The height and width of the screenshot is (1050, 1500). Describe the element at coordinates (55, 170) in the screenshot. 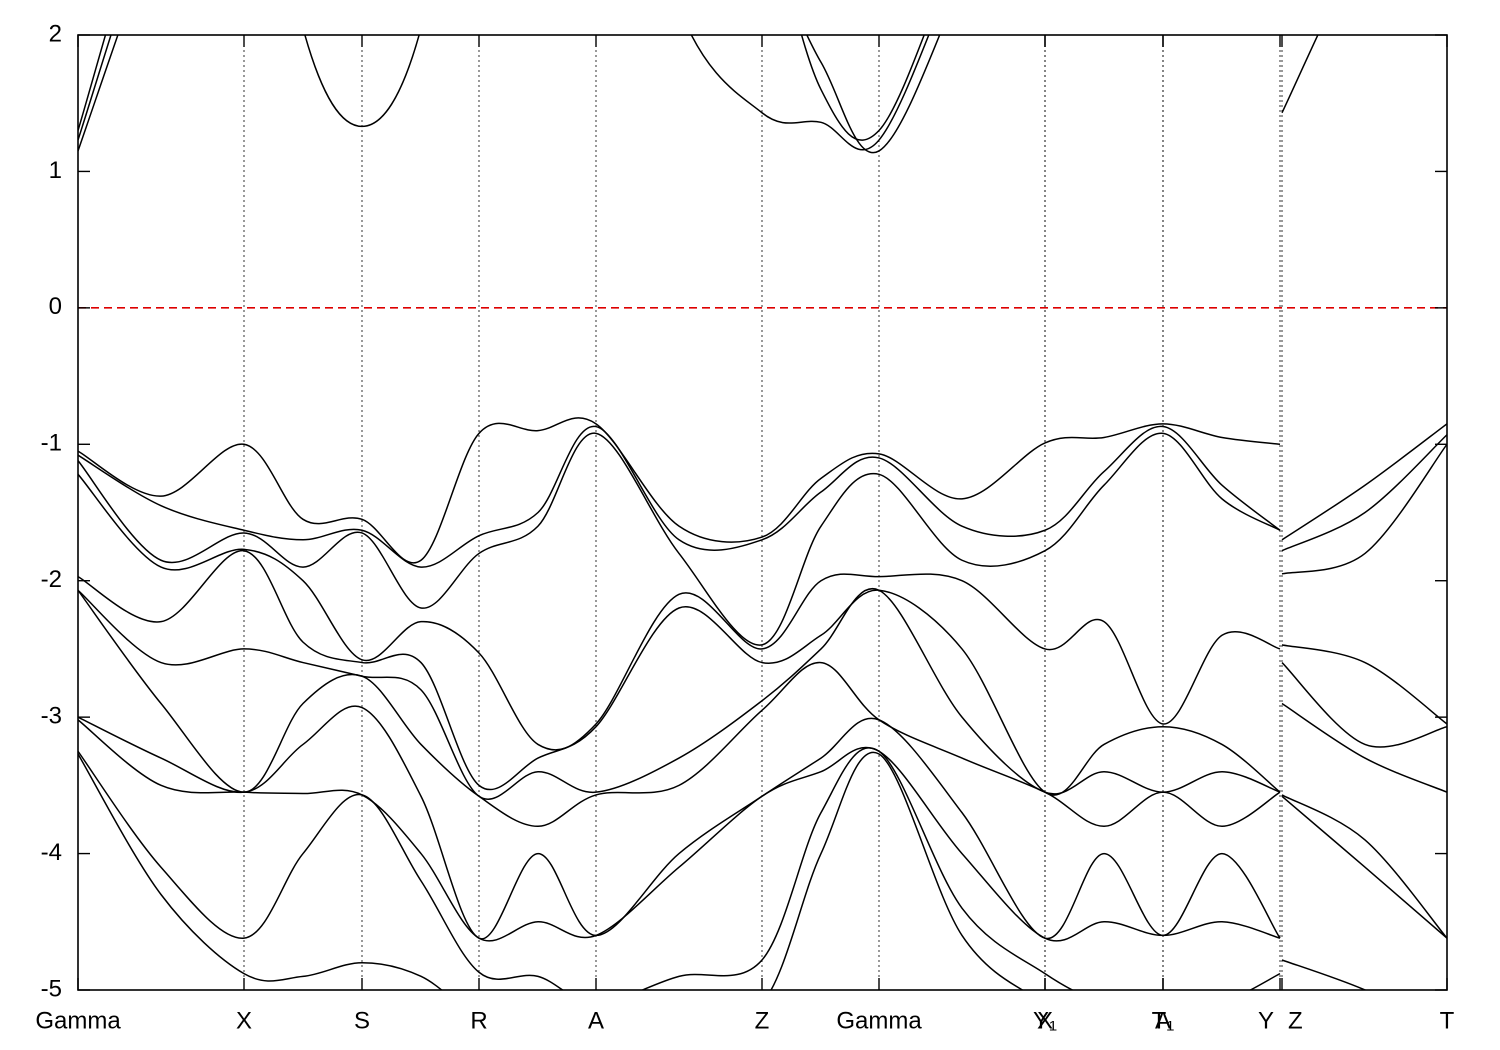

I see `y-tick-label: 1` at that location.